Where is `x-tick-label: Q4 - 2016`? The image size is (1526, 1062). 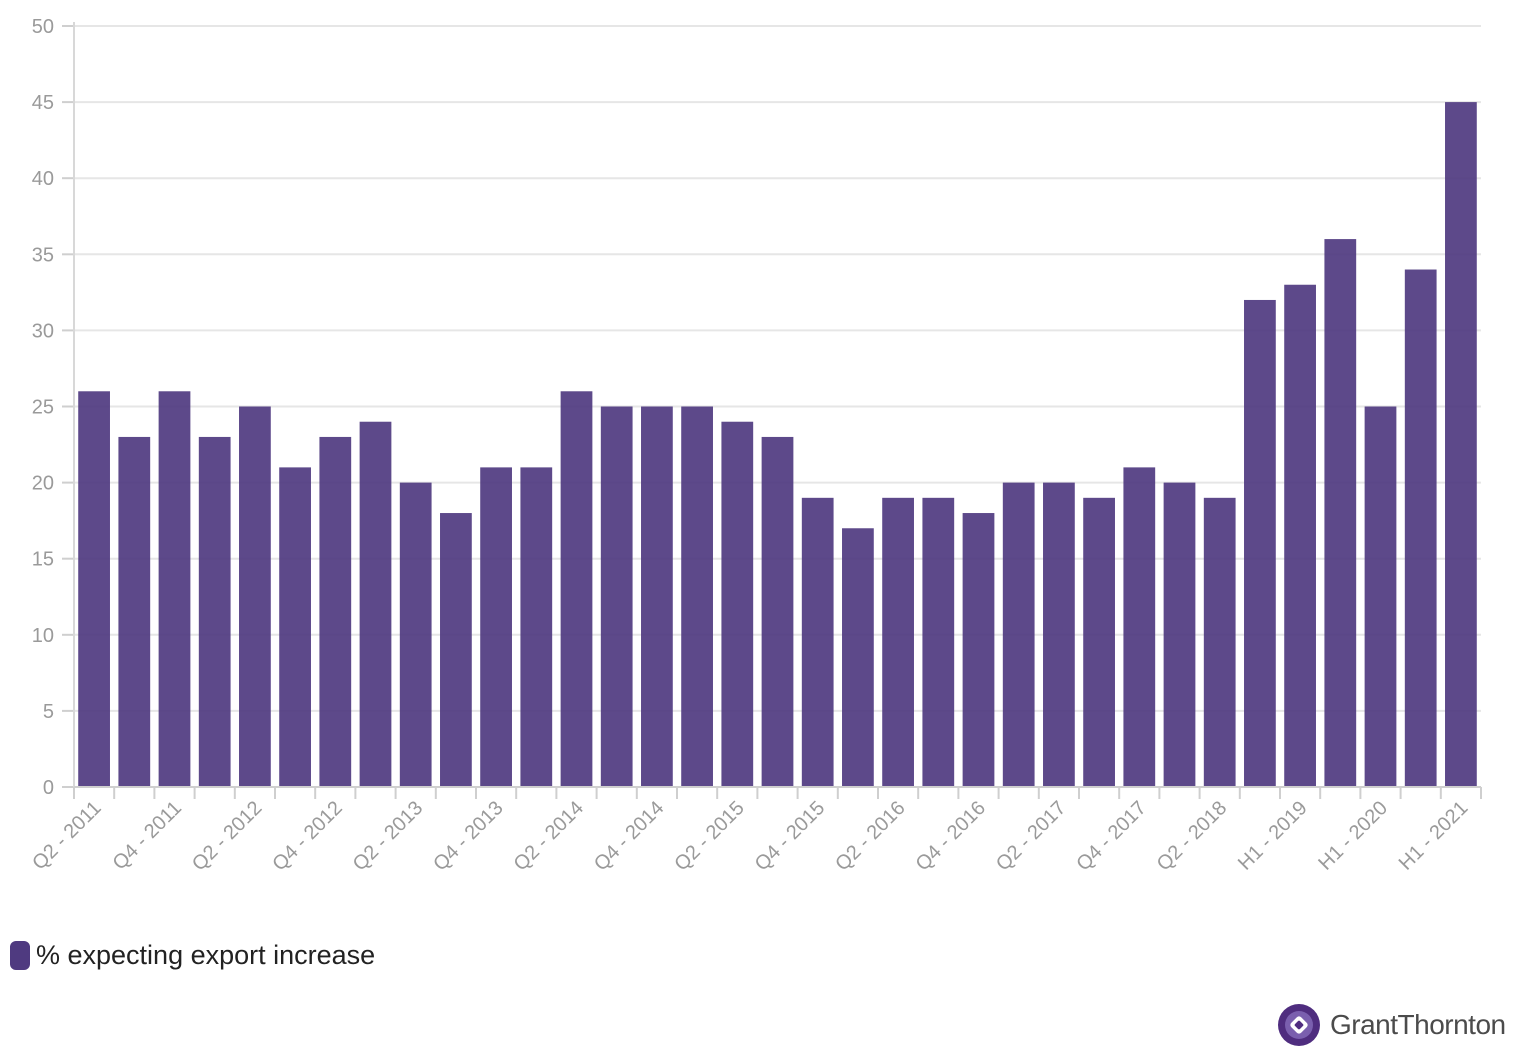
x-tick-label: Q4 - 2016 is located at coordinates (951, 836).